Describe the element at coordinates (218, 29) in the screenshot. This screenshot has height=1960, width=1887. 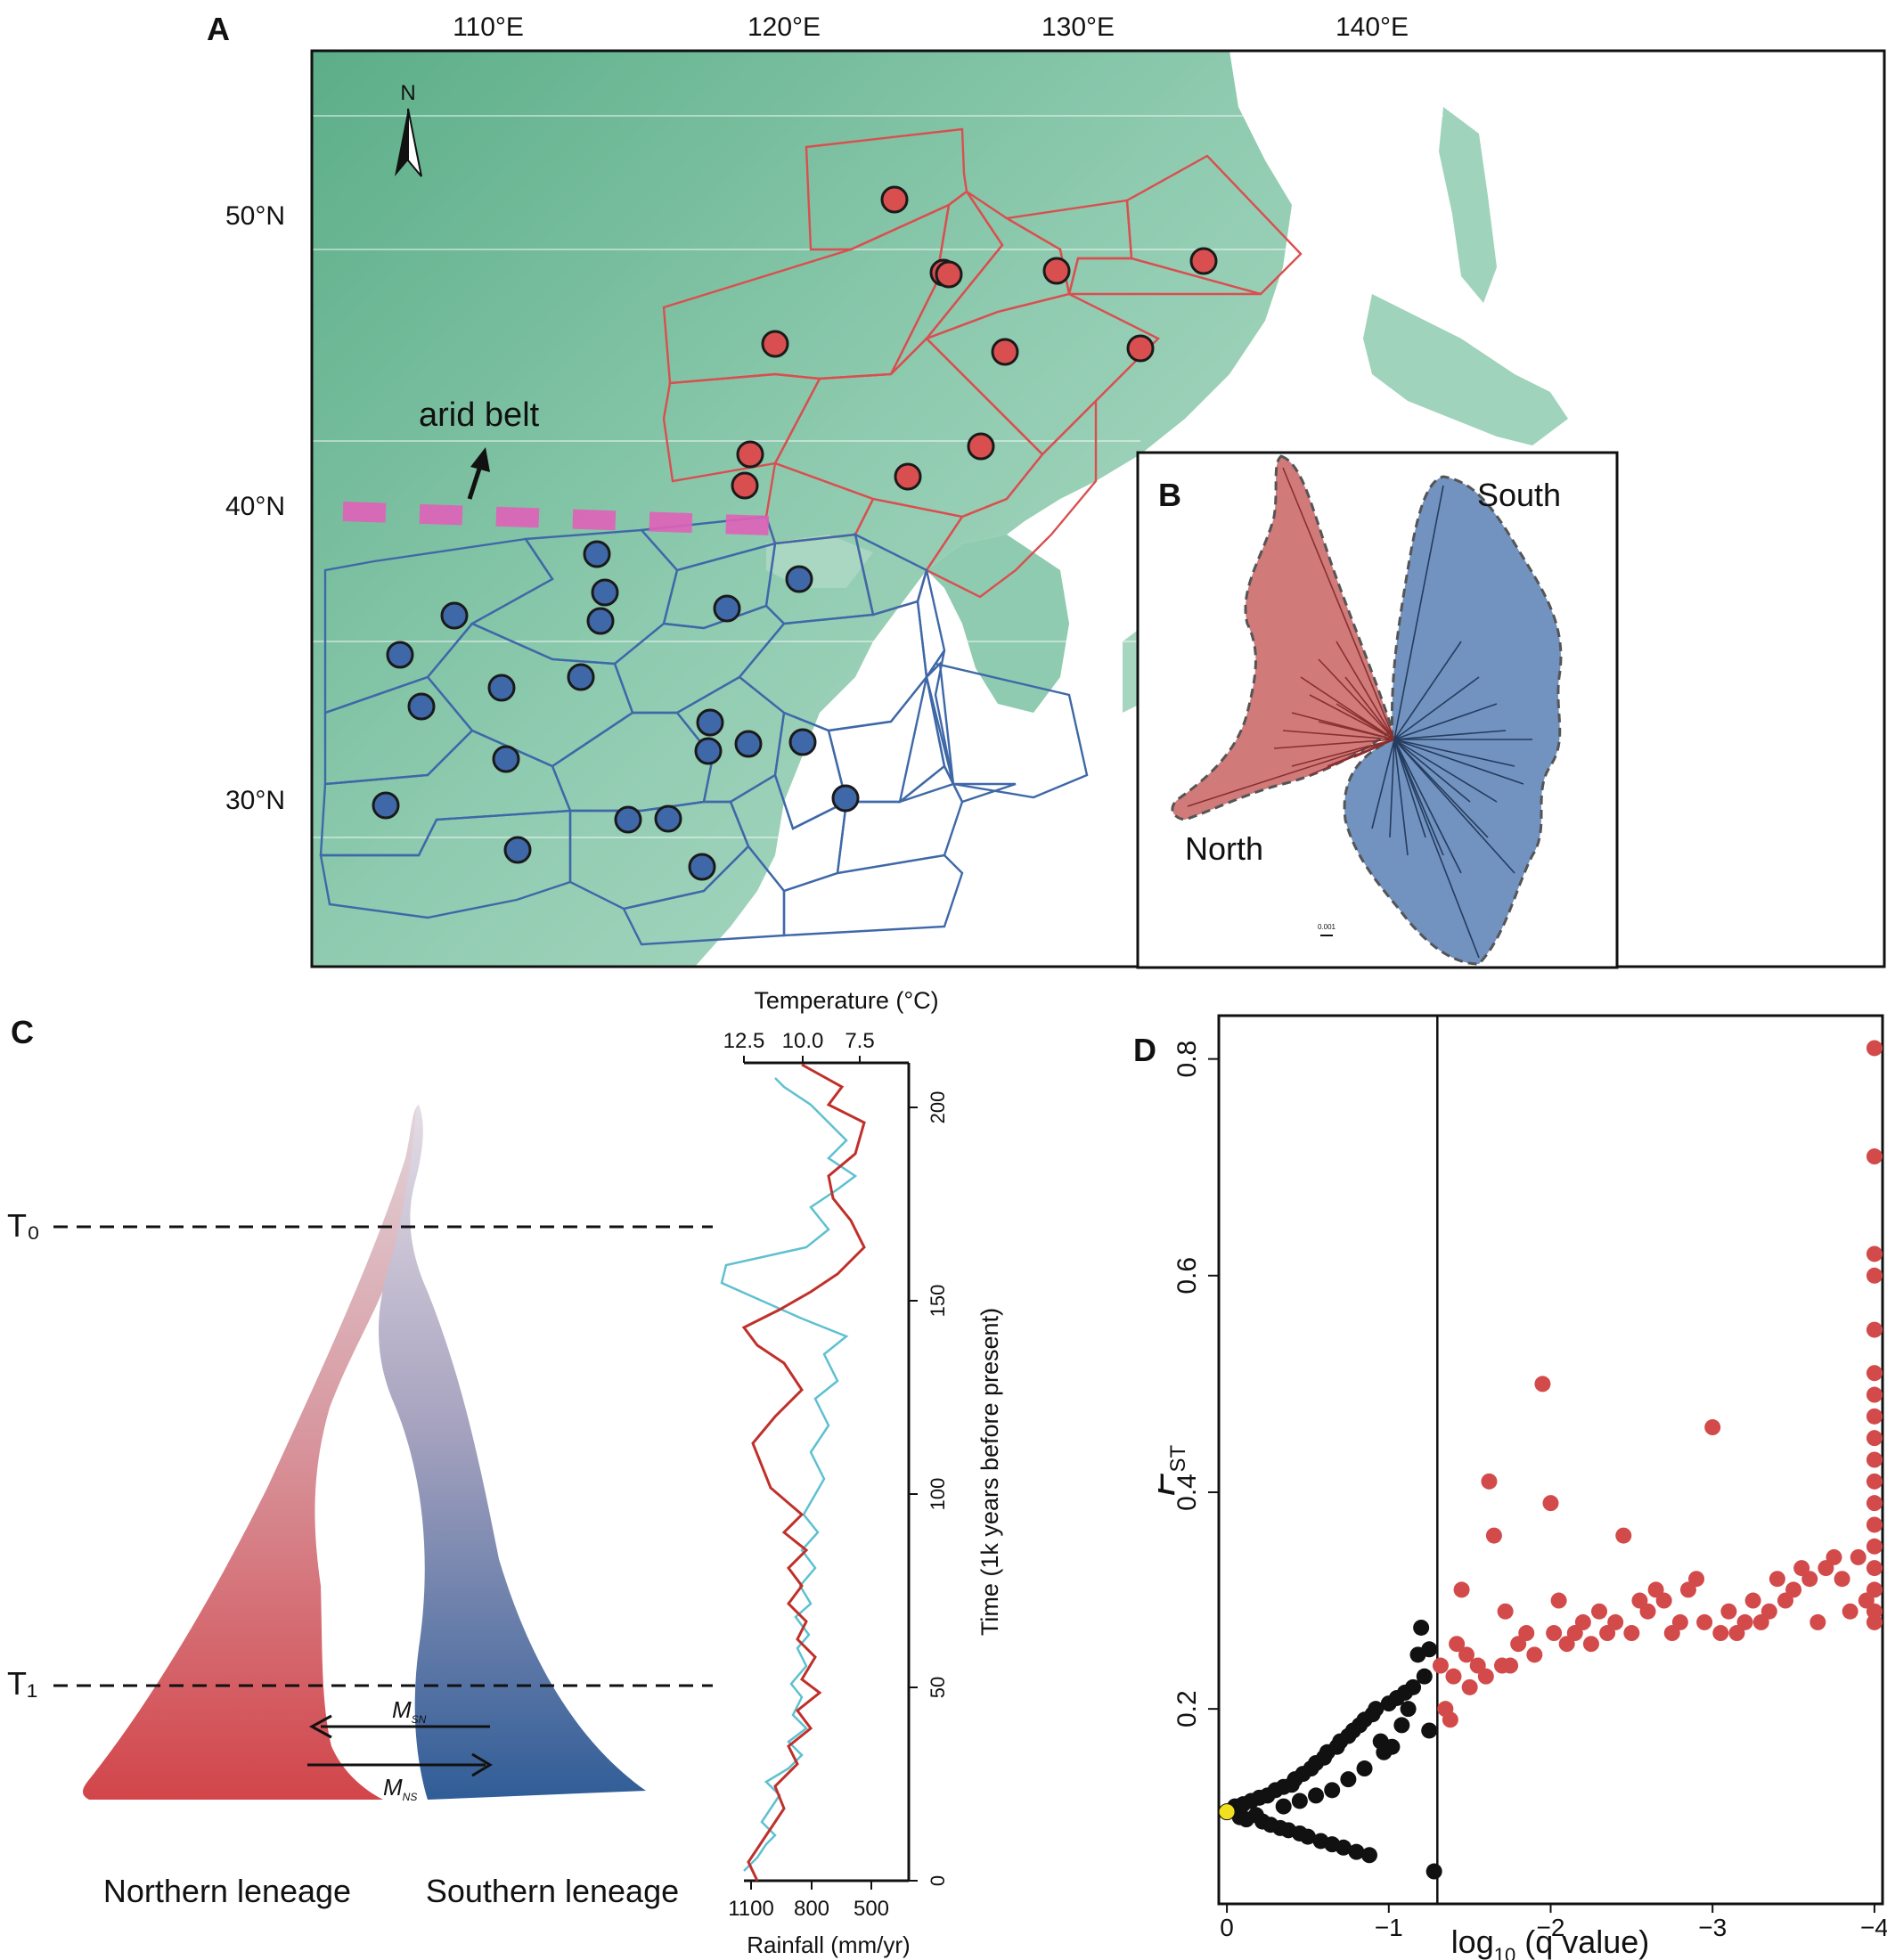
I see `panel-label-a: A` at that location.